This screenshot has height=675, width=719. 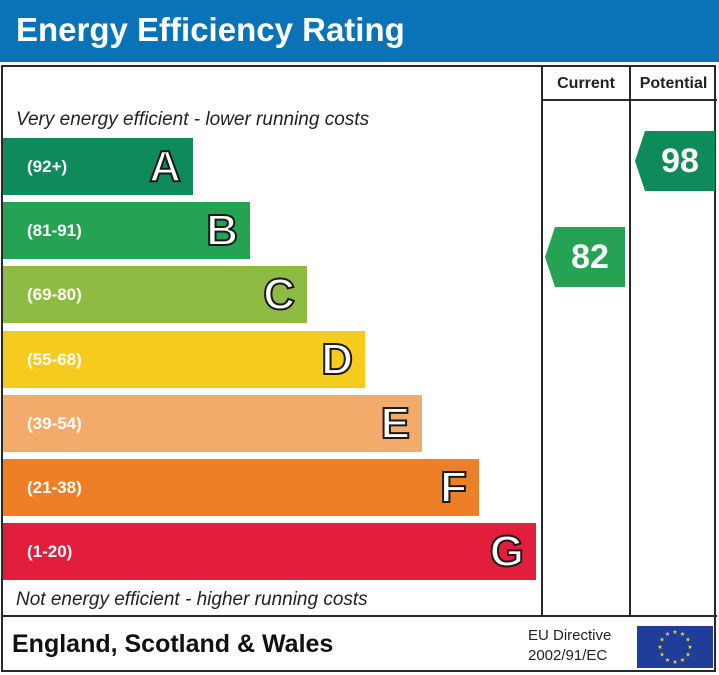 What do you see at coordinates (54, 294) in the screenshot?
I see `band-c-range: (69-80)` at bounding box center [54, 294].